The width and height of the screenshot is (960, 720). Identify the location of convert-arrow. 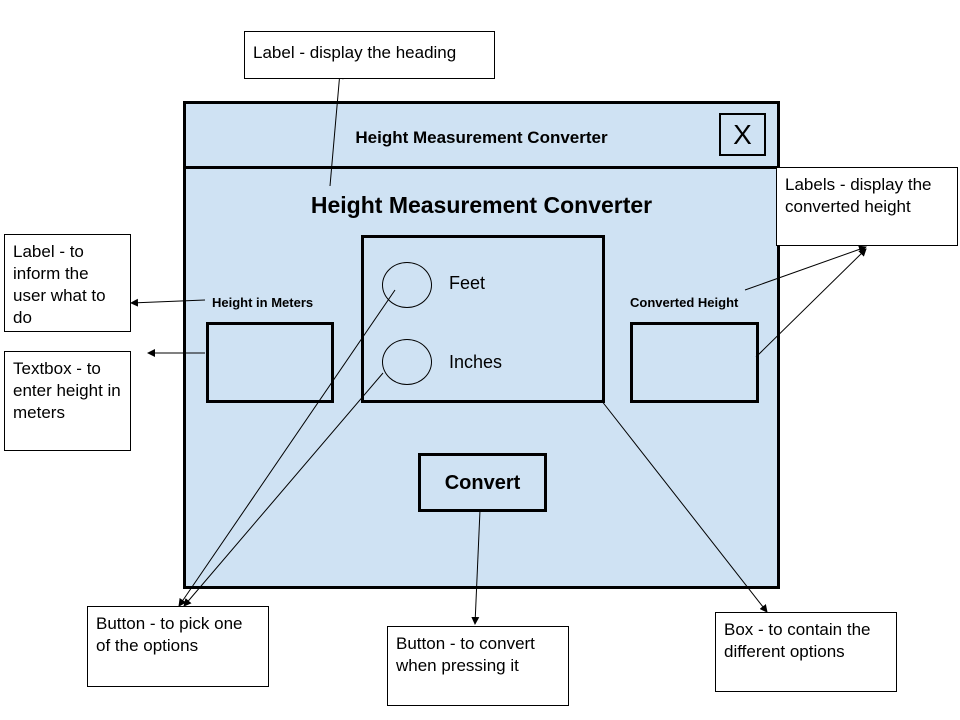
(476, 567).